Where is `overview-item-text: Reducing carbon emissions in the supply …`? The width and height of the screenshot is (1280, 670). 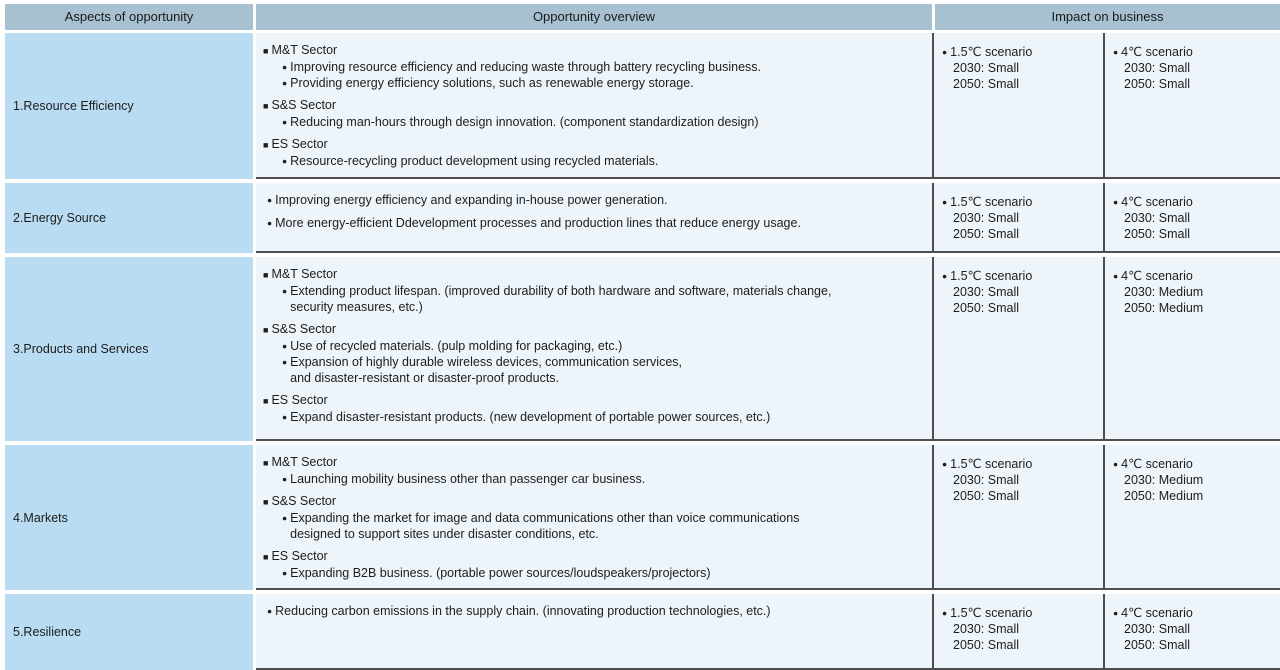 overview-item-text: Reducing carbon emissions in the supply … is located at coordinates (523, 611).